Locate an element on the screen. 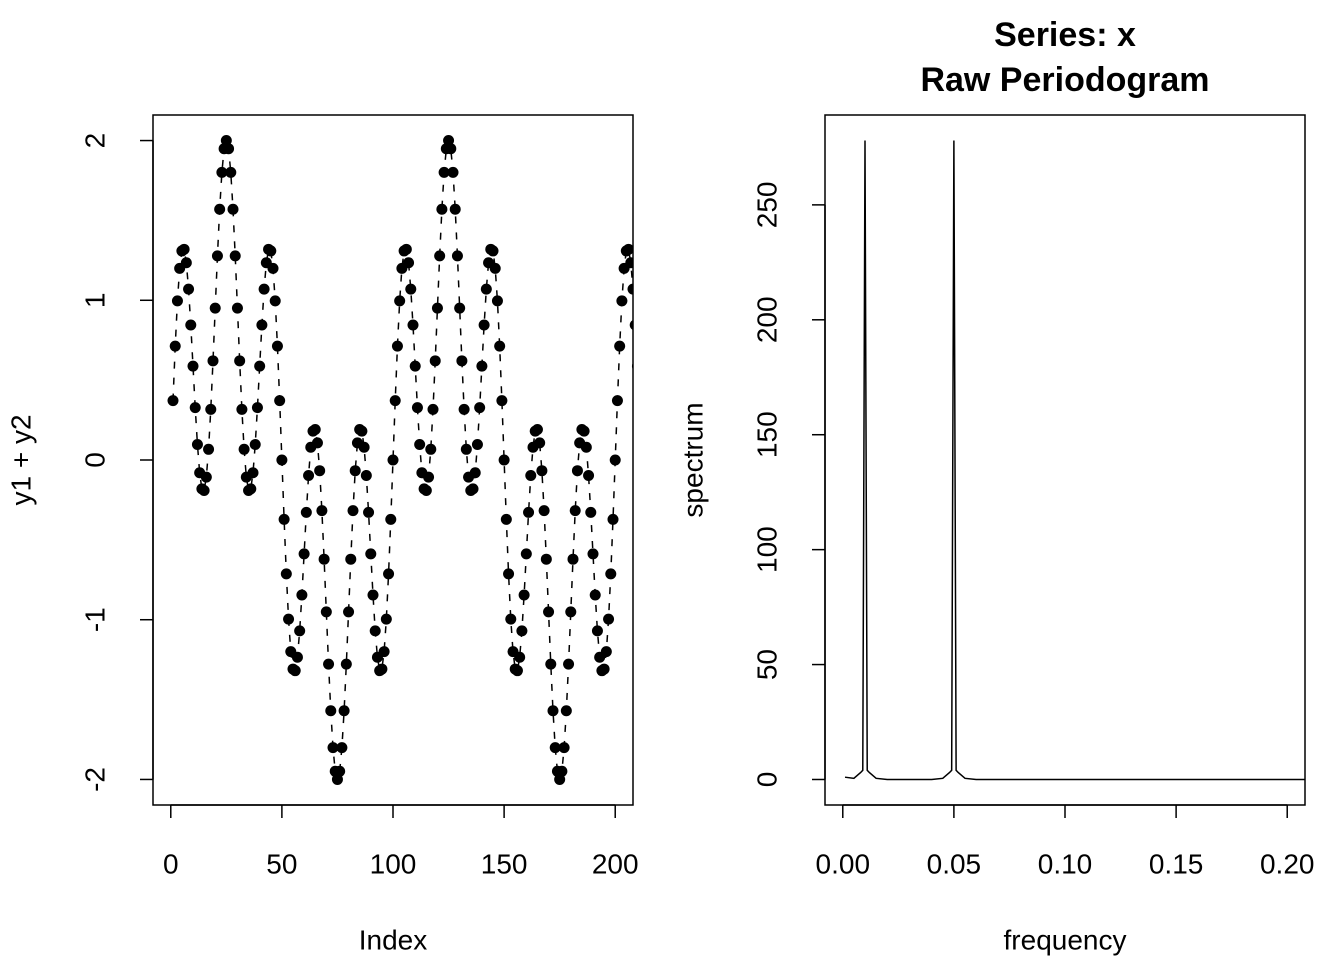 This screenshot has height=960, width=1344. x-tick-label: 0 is located at coordinates (171, 863).